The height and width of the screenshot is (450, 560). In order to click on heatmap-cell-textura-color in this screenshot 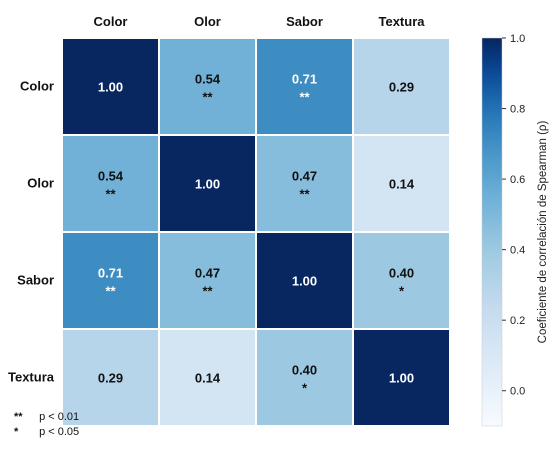, I will do `click(110, 377)`.